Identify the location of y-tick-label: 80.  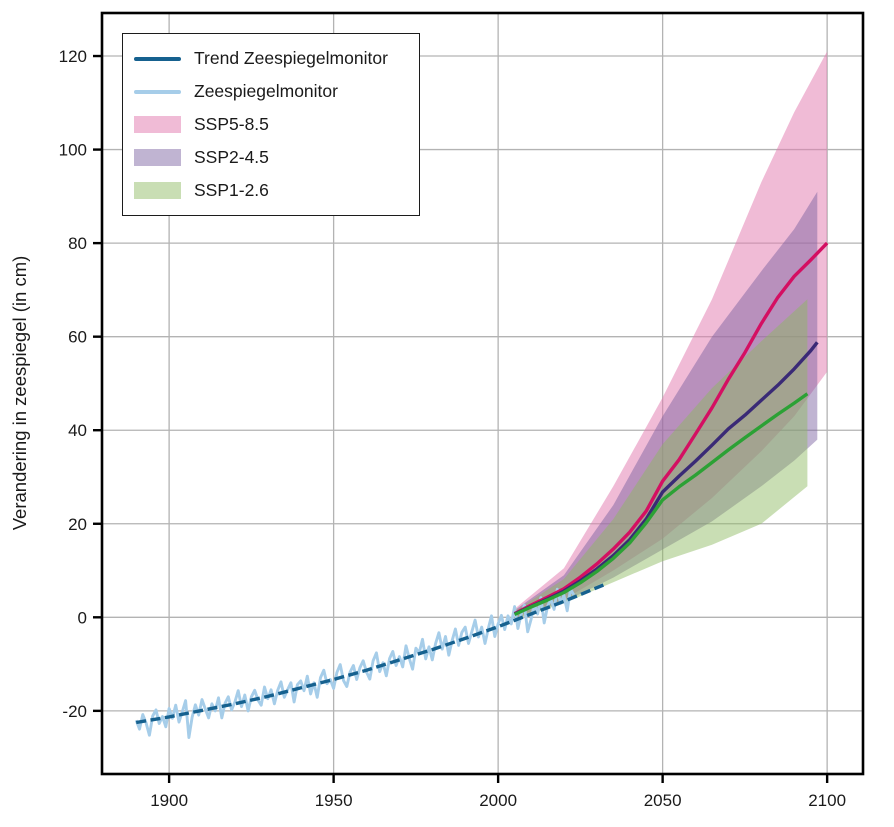
(77, 243).